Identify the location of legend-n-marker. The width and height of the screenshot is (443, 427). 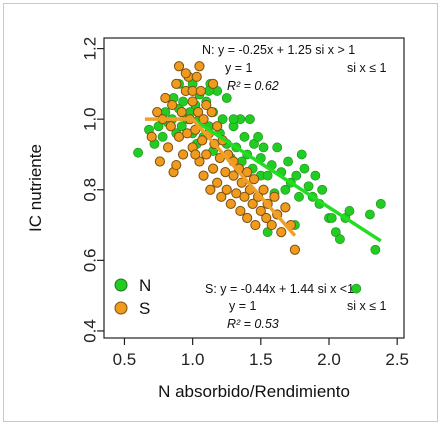
(121, 285).